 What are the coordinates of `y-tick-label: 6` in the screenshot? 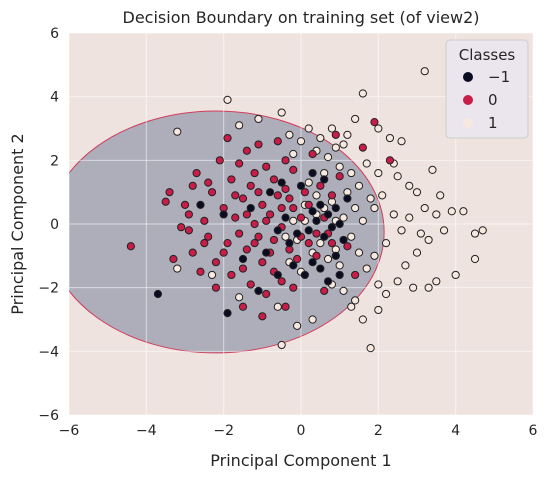 It's located at (54, 34).